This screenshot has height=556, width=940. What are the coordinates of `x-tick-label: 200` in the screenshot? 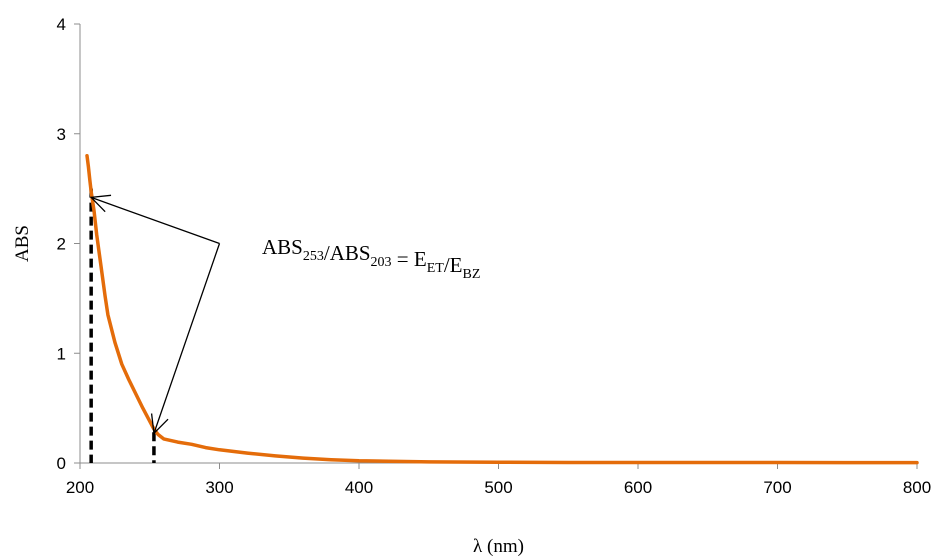 It's located at (80, 487).